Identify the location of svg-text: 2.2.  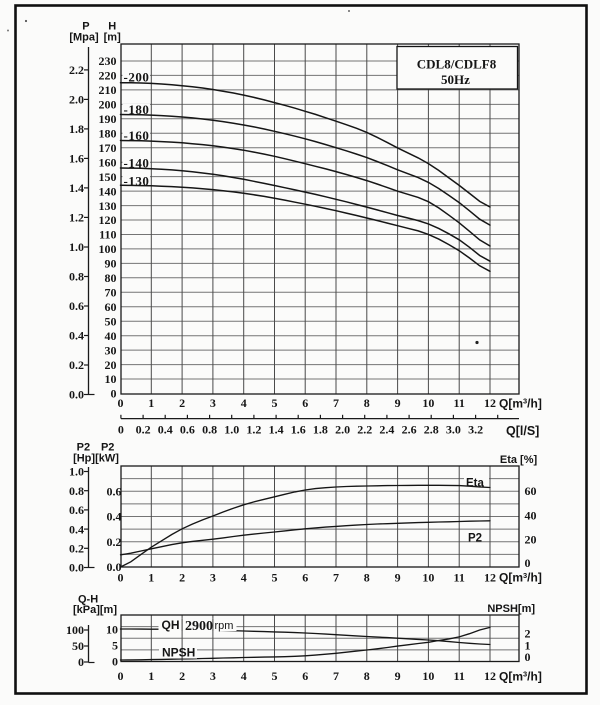
(76, 70).